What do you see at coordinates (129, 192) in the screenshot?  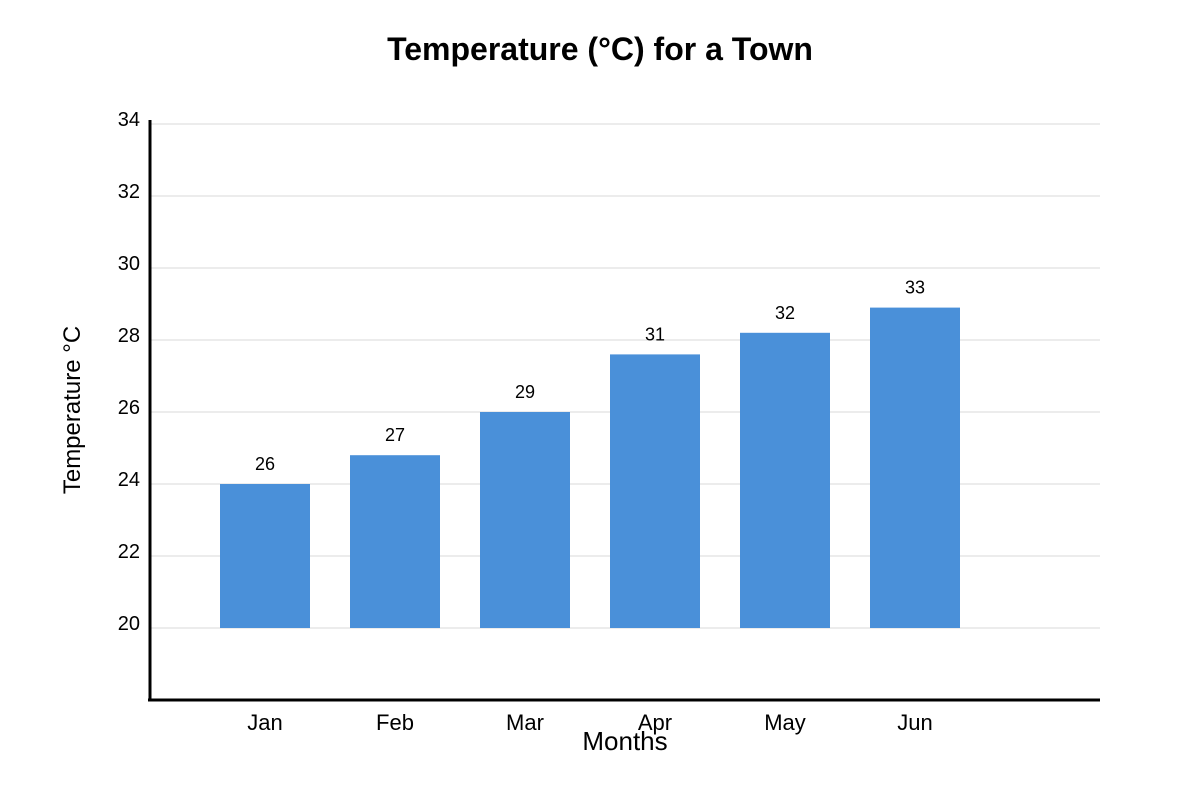 I see `y-tick-label: 32` at bounding box center [129, 192].